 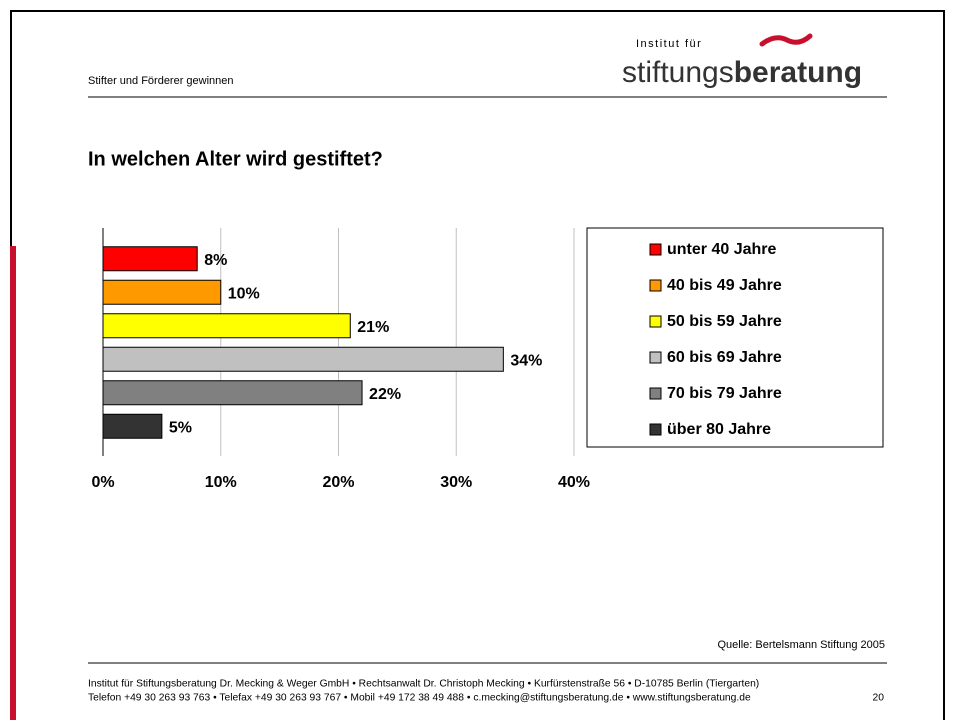 What do you see at coordinates (724, 285) in the screenshot?
I see `legend-label: 40 bis 49 Jahre` at bounding box center [724, 285].